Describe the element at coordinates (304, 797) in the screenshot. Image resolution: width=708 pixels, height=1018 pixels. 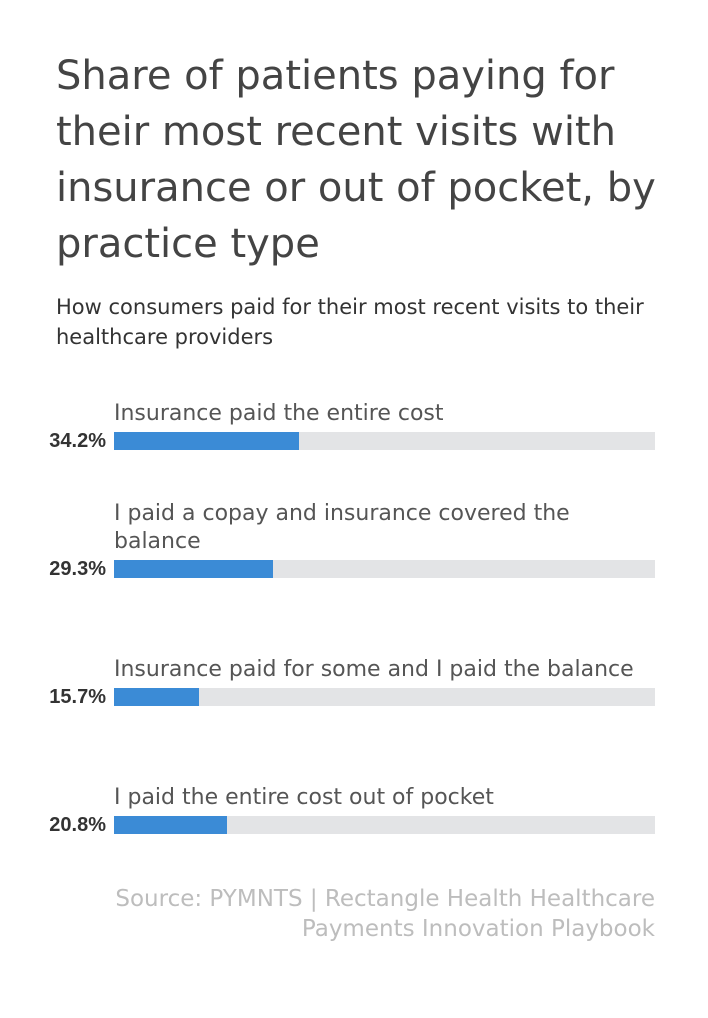
I see `category-label: I paid the entire cost out of pocket` at that location.